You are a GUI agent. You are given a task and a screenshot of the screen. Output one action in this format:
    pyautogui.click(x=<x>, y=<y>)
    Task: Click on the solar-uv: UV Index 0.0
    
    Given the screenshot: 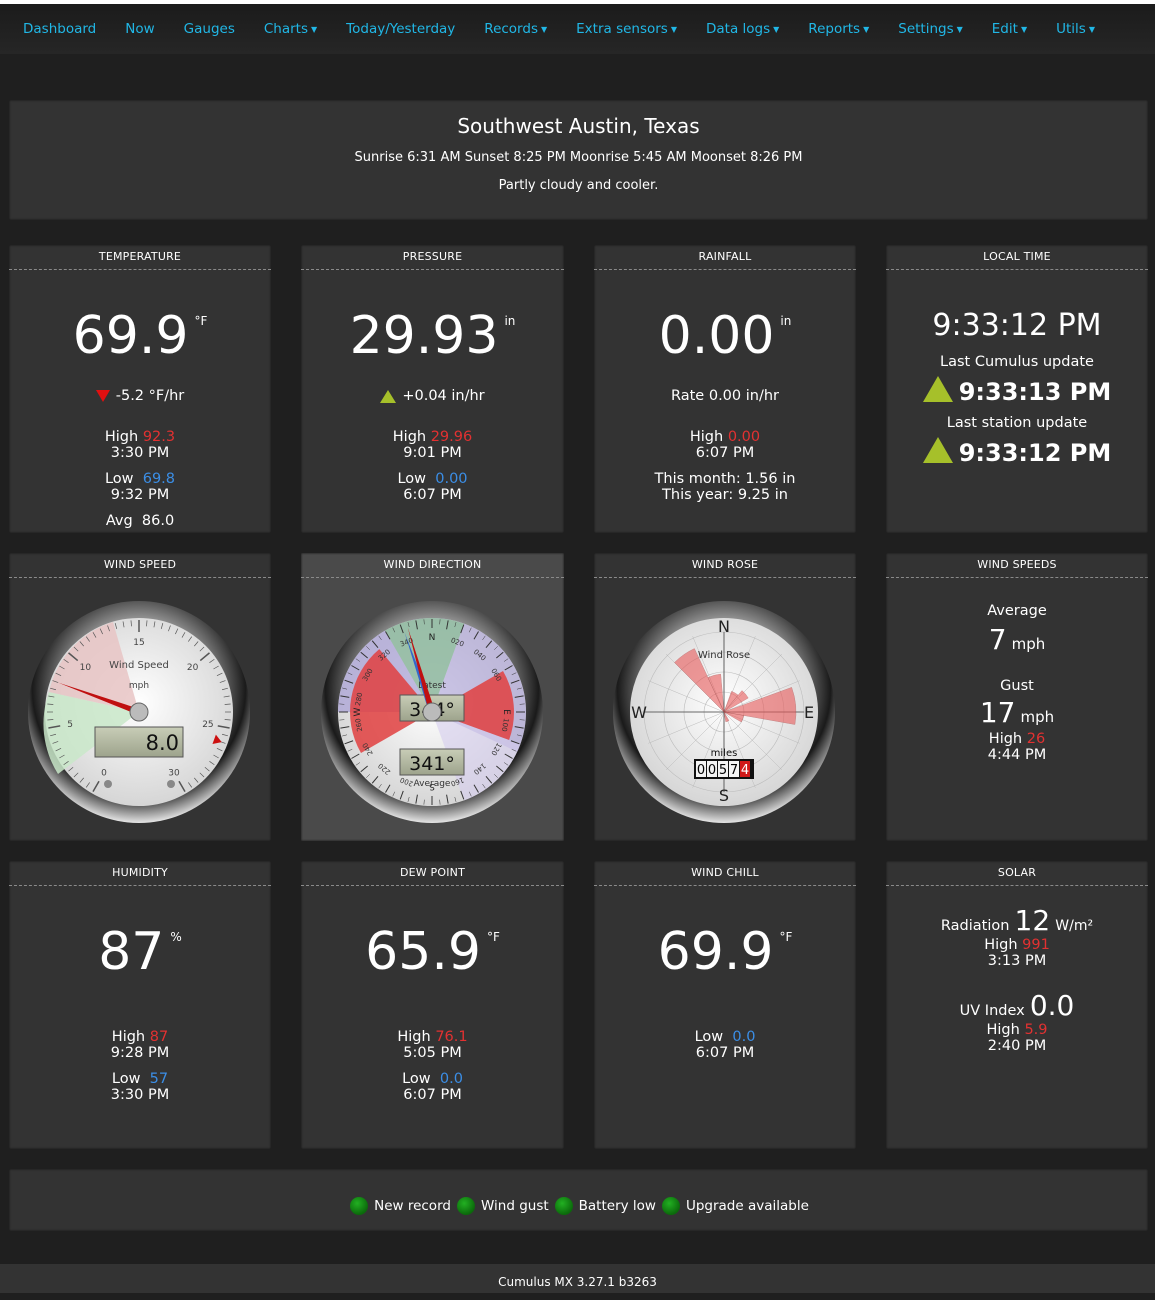 What is the action you would take?
    pyautogui.click(x=1017, y=1005)
    